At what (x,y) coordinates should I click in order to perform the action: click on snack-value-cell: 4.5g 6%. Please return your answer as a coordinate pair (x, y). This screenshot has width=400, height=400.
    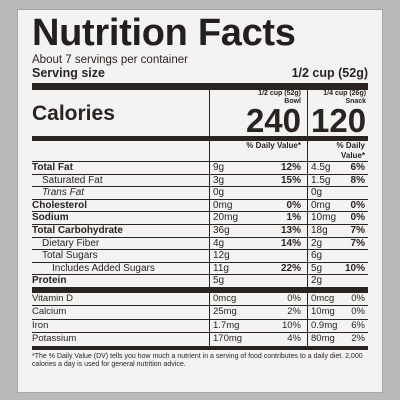
    Looking at the image, I should click on (337, 168).